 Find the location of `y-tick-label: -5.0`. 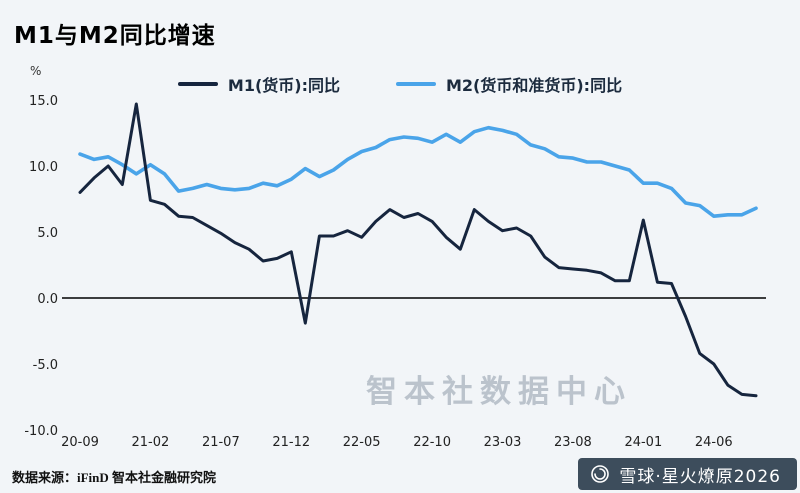

y-tick-label: -5.0 is located at coordinates (45, 365).